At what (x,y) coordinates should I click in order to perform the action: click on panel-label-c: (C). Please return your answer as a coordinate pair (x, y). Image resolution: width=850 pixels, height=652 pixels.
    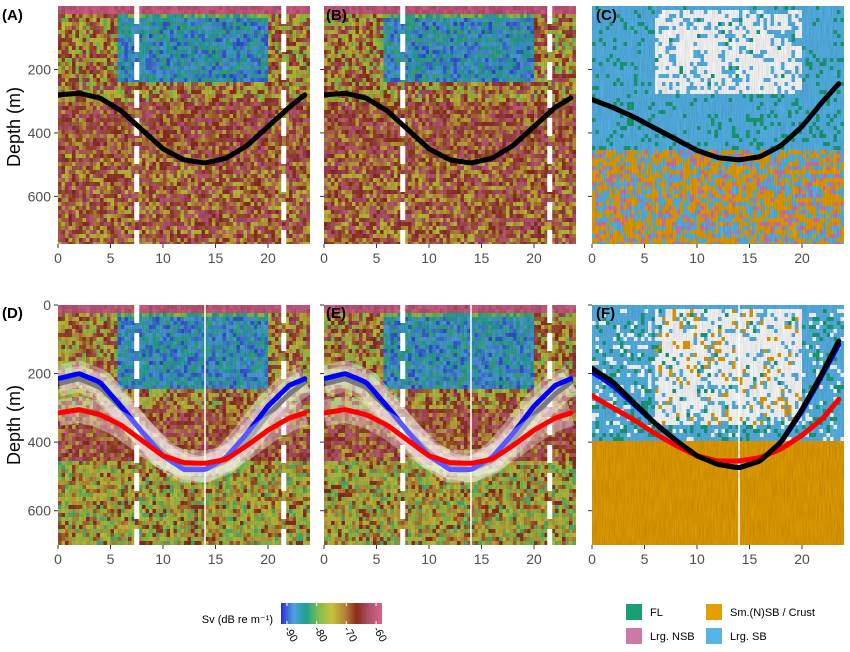
    Looking at the image, I should click on (606, 15).